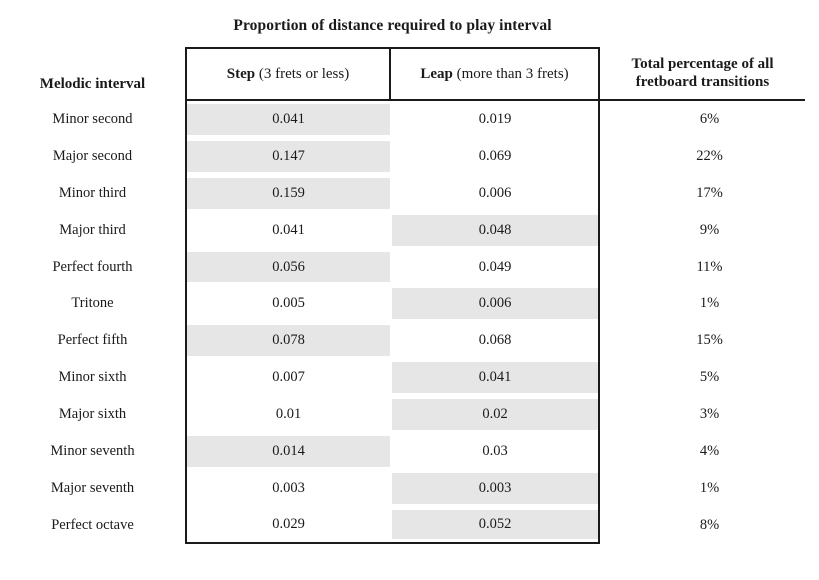  I want to click on total-percentage-cell: 11%, so click(709, 266).